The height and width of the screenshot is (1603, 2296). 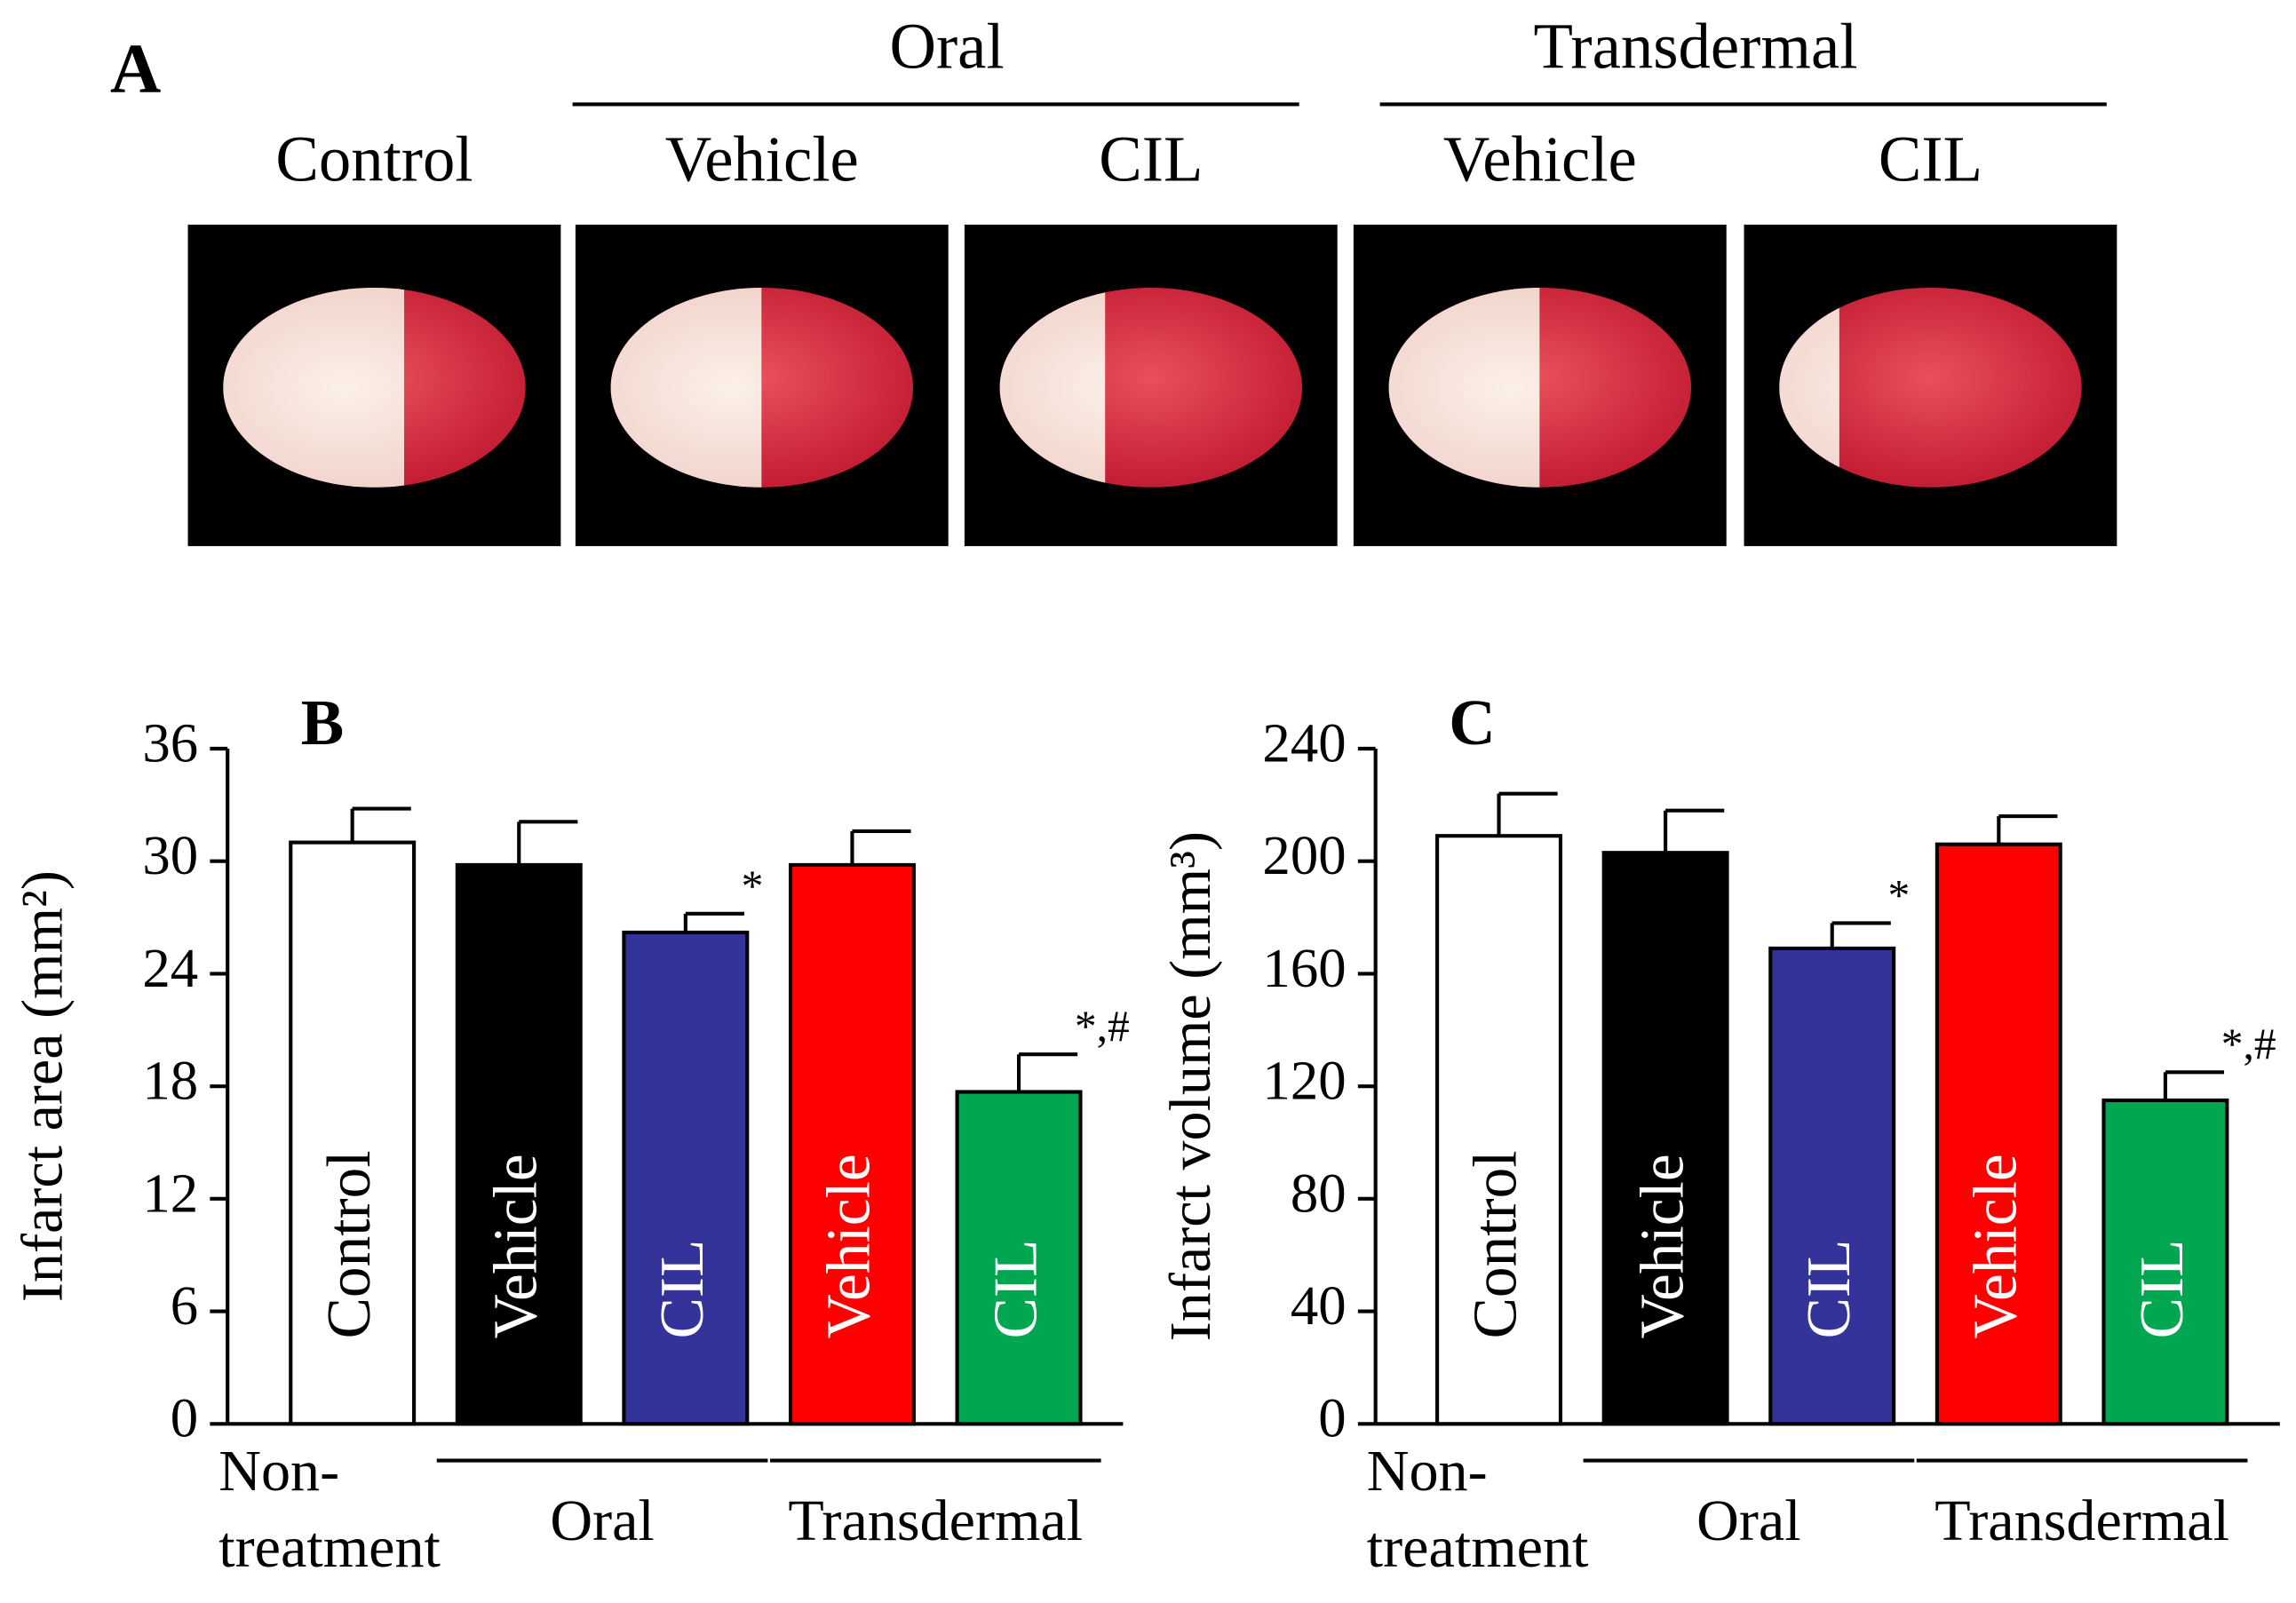 I want to click on panel-label: B, so click(x=323, y=722).